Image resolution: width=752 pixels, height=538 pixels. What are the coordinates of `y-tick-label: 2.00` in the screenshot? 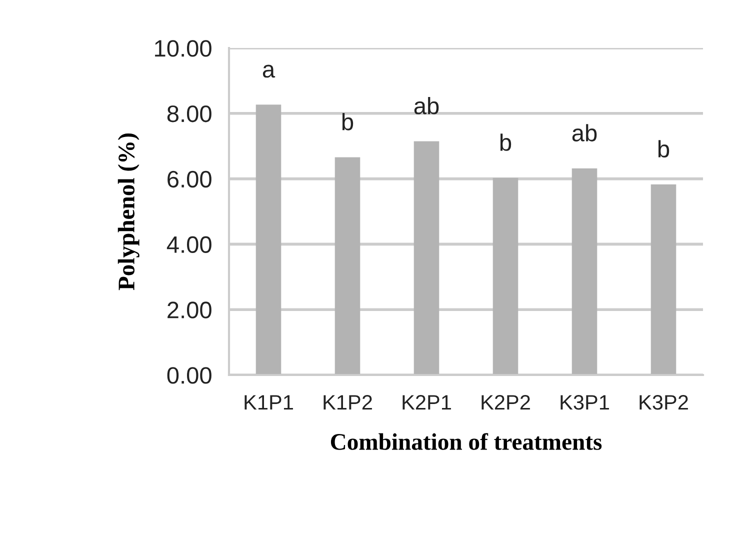 It's located at (190, 310).